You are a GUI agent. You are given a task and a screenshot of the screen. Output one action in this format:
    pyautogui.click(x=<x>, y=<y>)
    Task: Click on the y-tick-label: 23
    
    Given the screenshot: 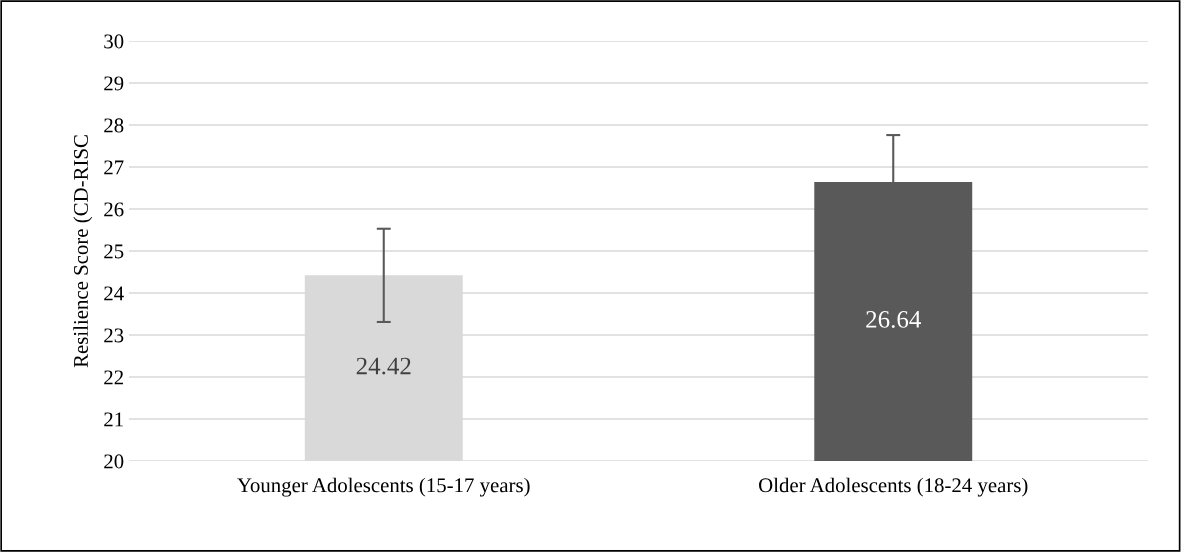 What is the action you would take?
    pyautogui.click(x=114, y=335)
    